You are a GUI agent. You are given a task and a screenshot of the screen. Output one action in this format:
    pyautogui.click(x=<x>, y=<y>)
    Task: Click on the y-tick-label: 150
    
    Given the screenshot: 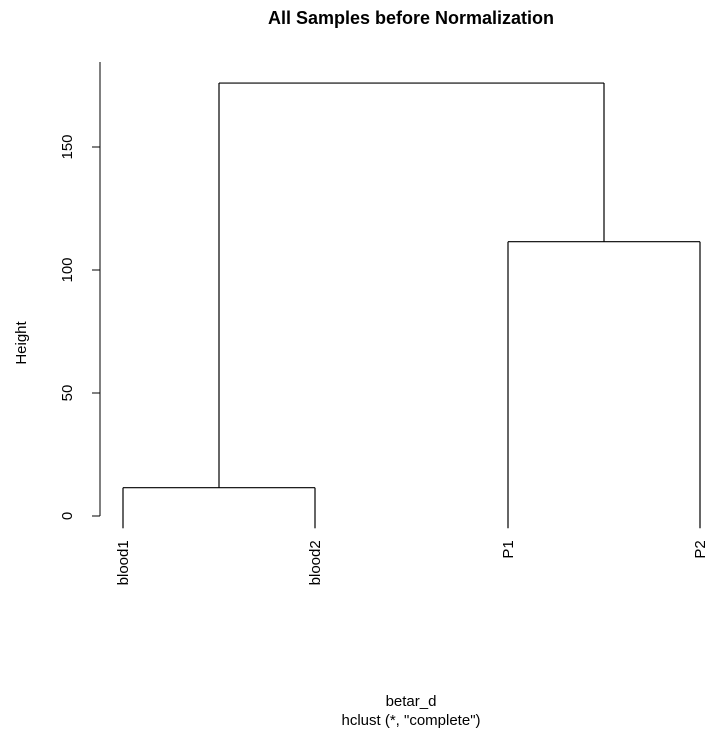 What is the action you would take?
    pyautogui.click(x=67, y=146)
    